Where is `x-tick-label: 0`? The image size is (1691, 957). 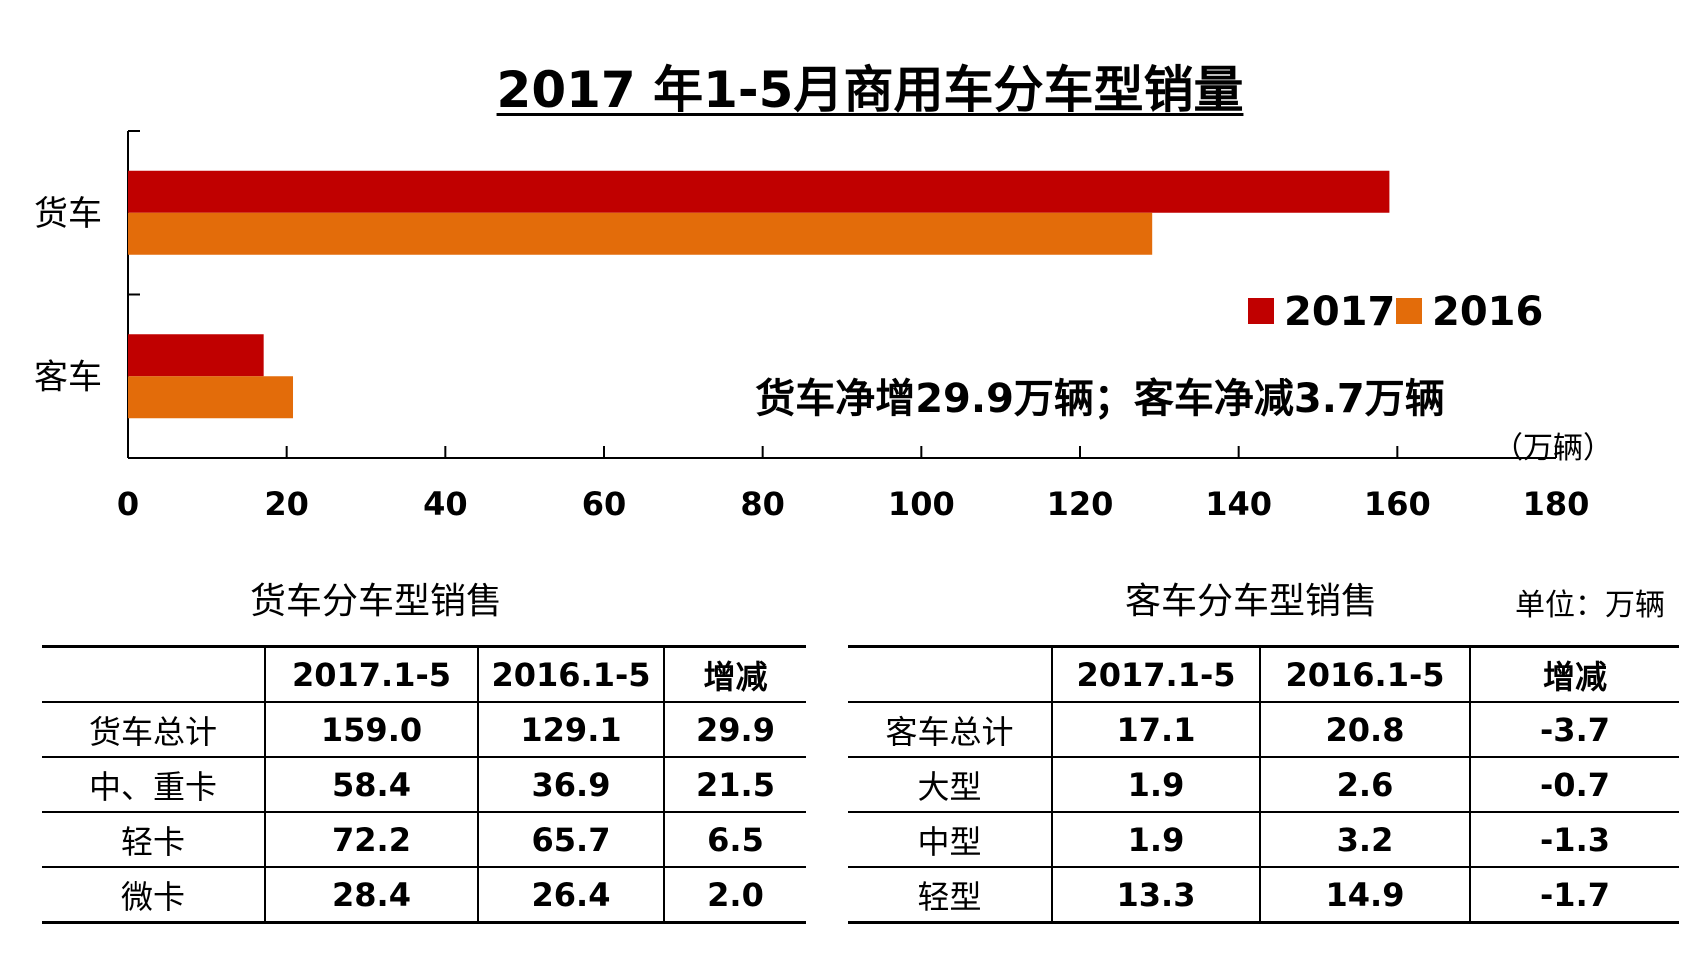 x-tick-label: 0 is located at coordinates (128, 504).